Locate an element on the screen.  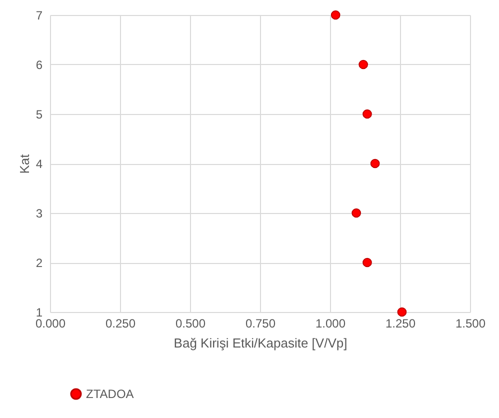
y-tick-label: 7 is located at coordinates (39, 15).